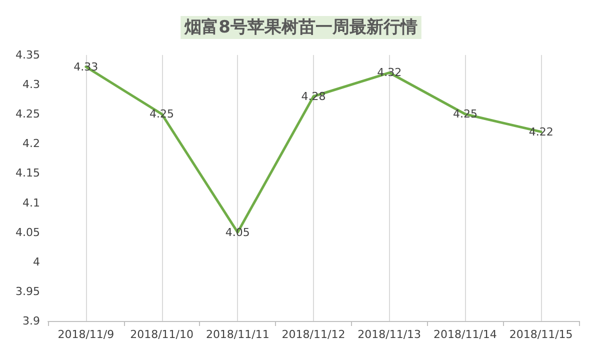 The height and width of the screenshot is (362, 602). I want to click on y-tick-label: 3.95, so click(28, 291).